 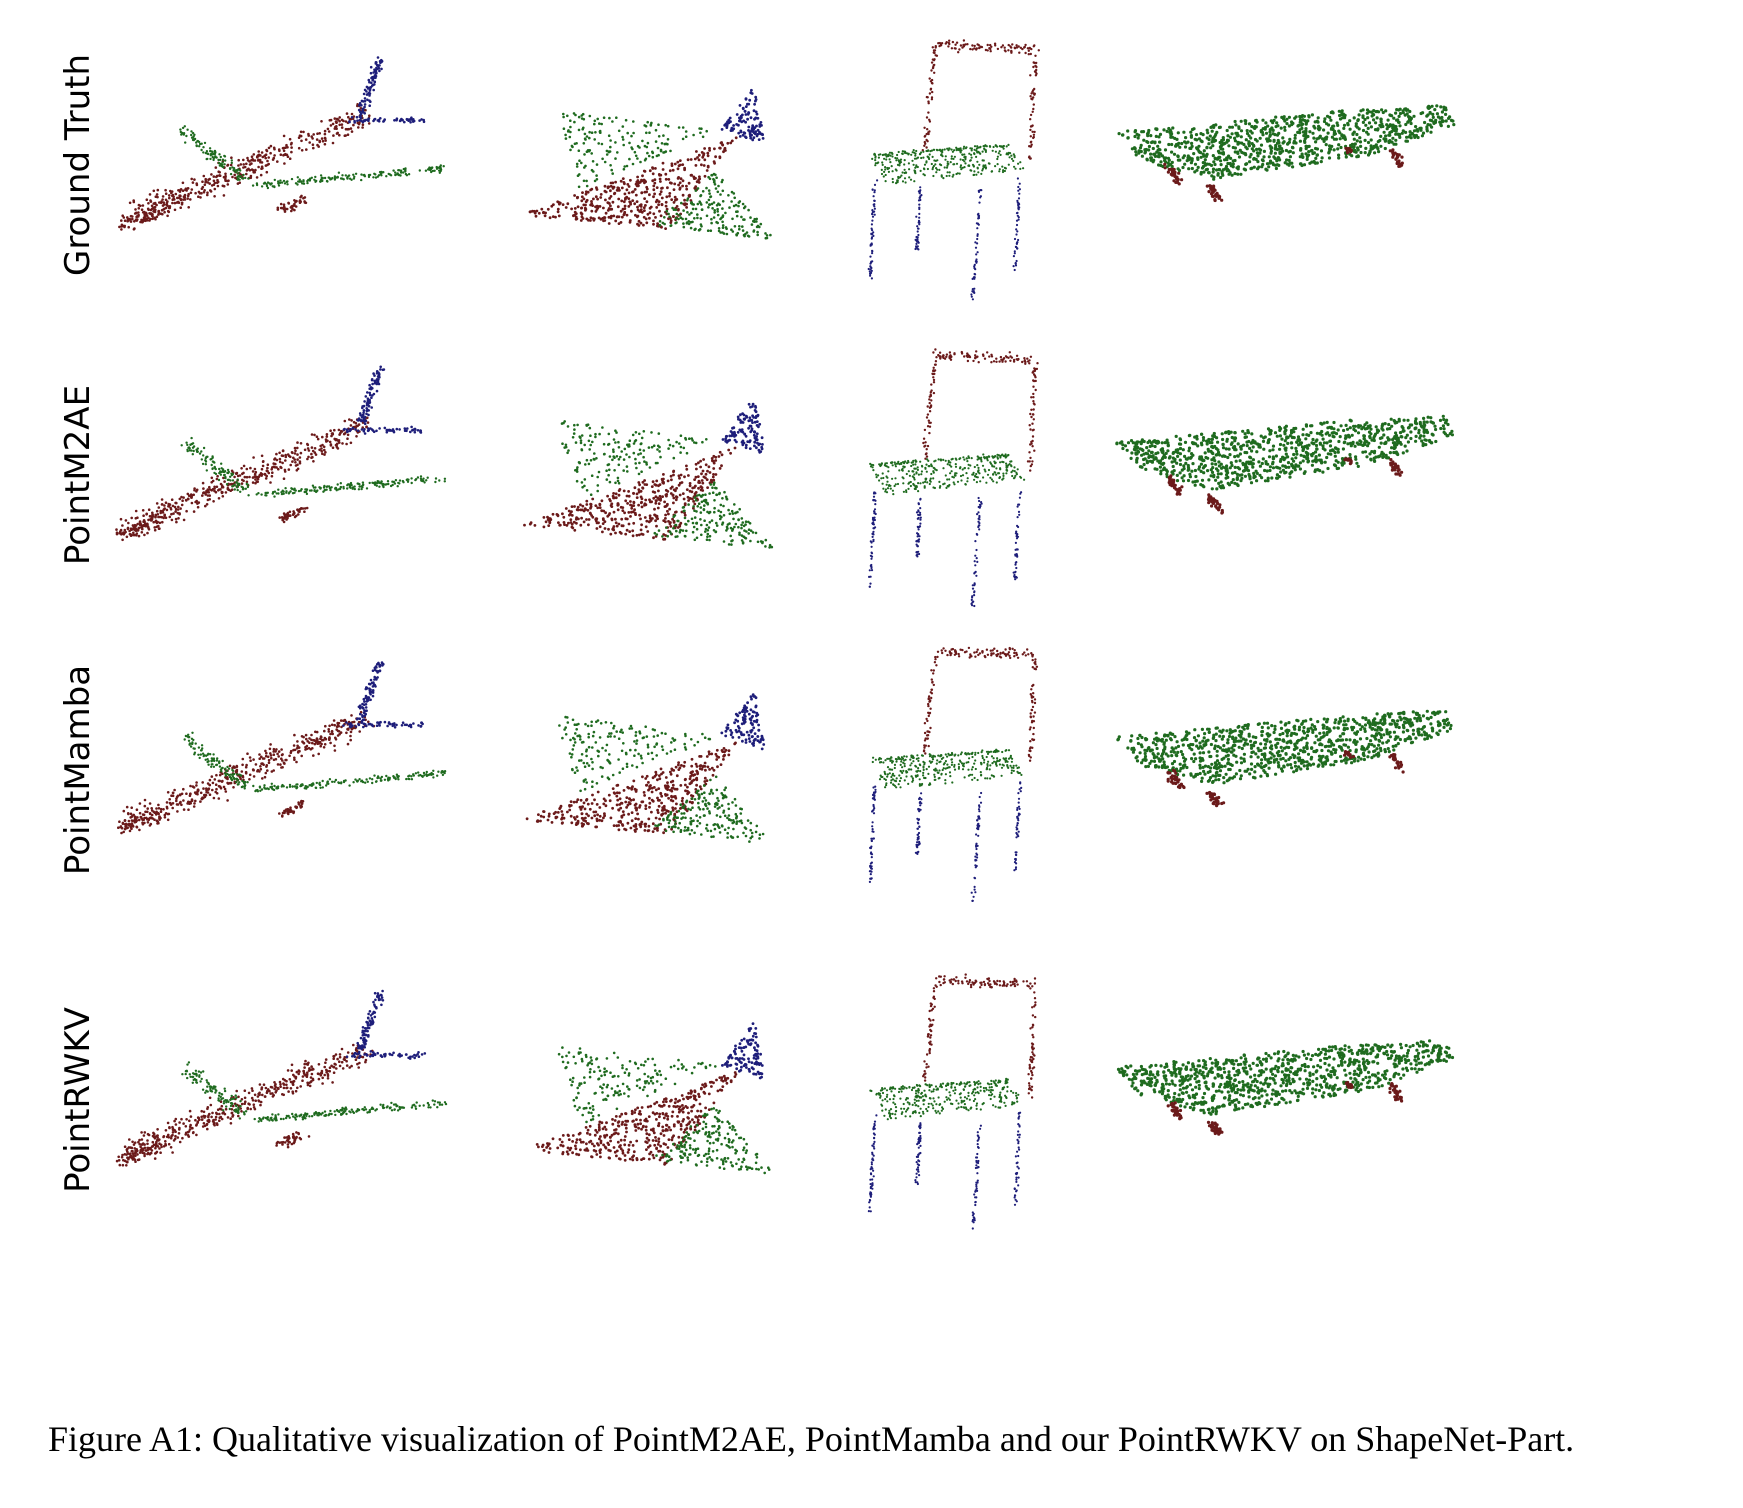 I want to click on row-label: PointMamba, so click(x=78, y=770).